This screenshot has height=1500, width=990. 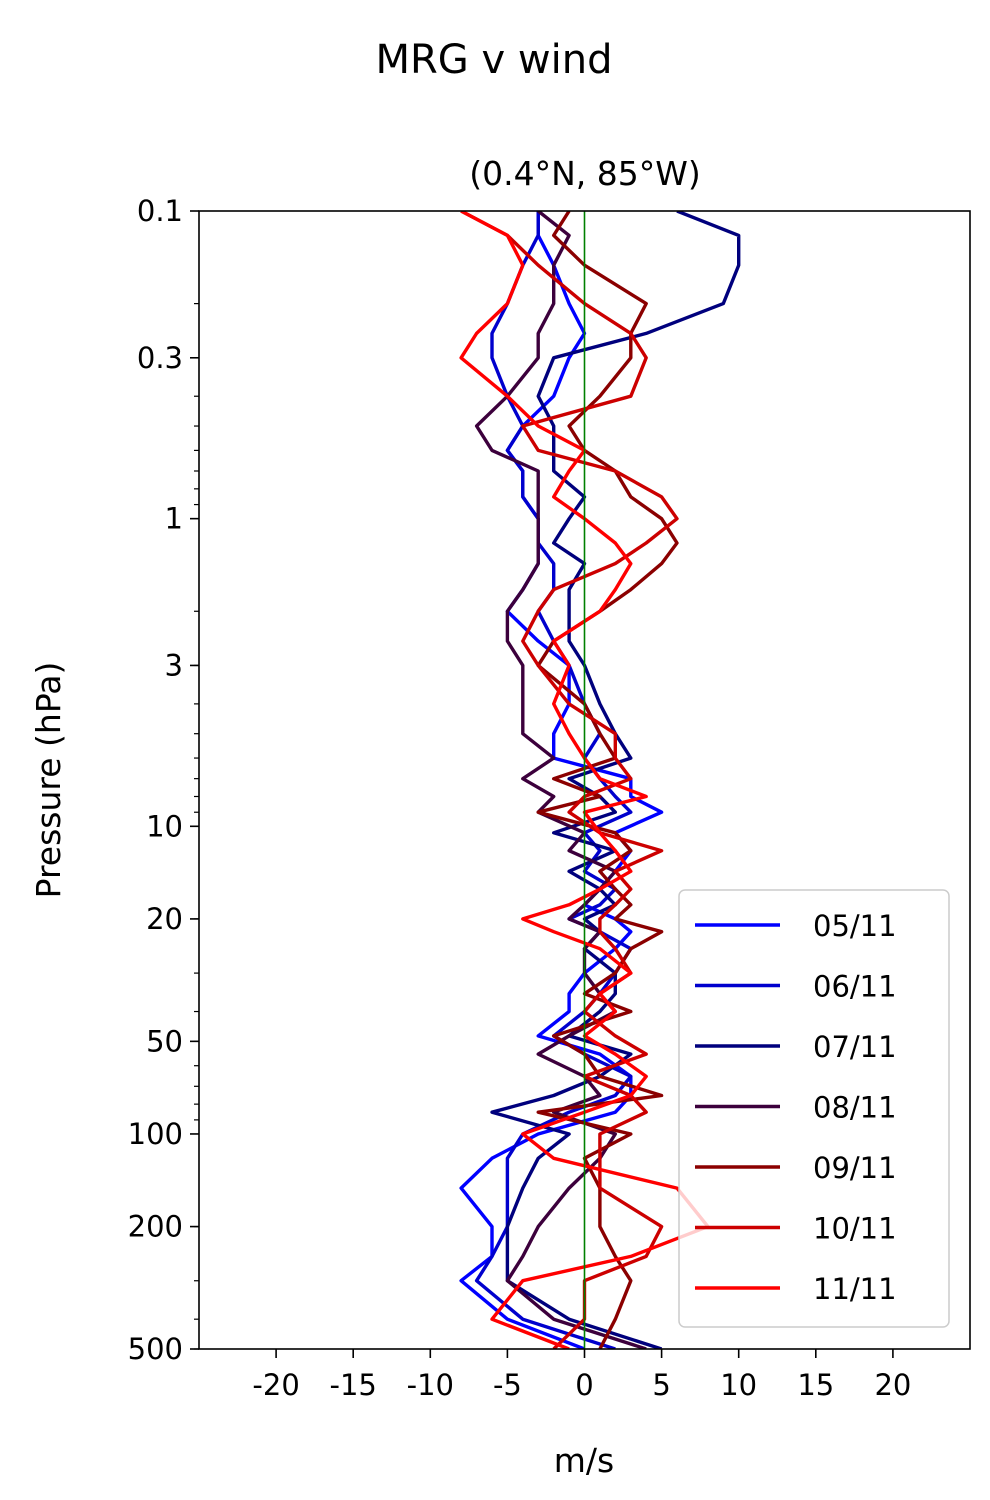 What do you see at coordinates (160, 211) in the screenshot?
I see `y-tick-label: 0.1` at bounding box center [160, 211].